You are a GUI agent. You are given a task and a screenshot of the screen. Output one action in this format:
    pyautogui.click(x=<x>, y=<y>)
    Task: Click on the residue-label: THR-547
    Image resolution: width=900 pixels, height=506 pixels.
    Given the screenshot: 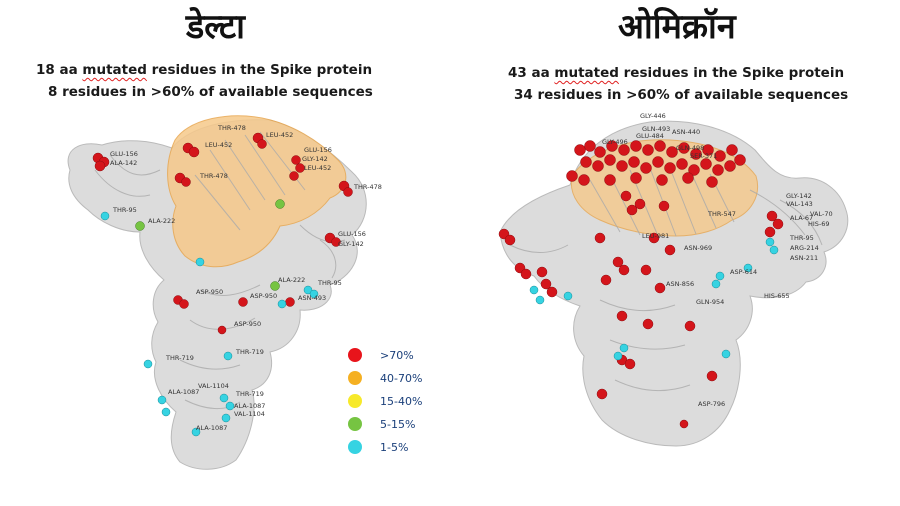 What is the action you would take?
    pyautogui.click(x=721, y=214)
    